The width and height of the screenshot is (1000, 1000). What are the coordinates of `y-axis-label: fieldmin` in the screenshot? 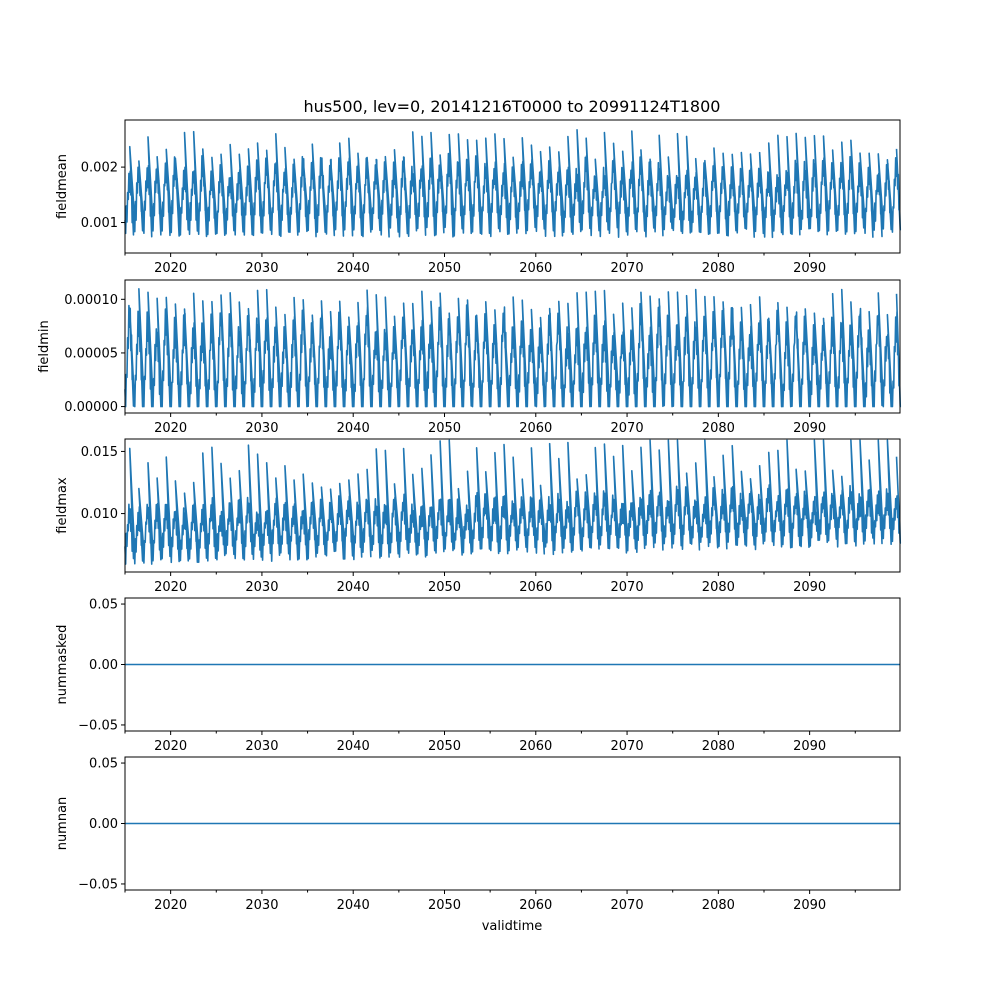 It's located at (44, 346).